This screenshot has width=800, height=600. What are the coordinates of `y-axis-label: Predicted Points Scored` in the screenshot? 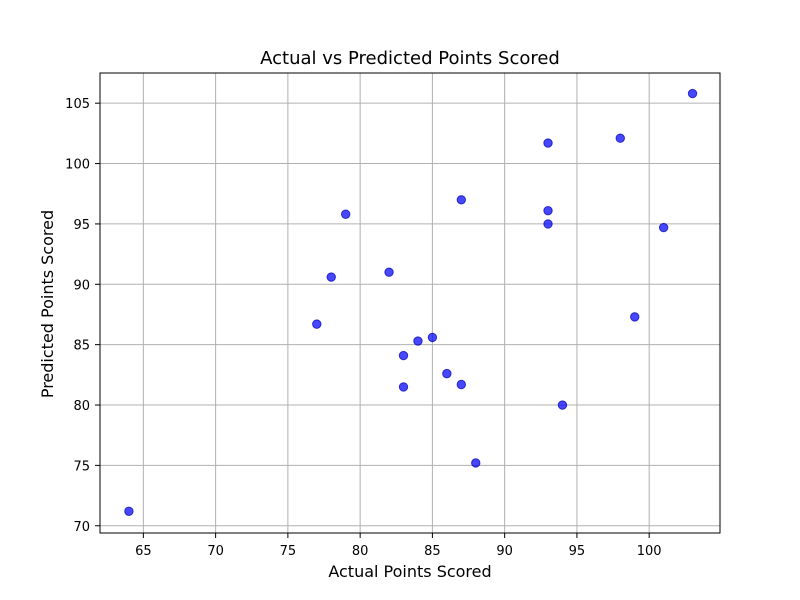 It's located at (47, 304).